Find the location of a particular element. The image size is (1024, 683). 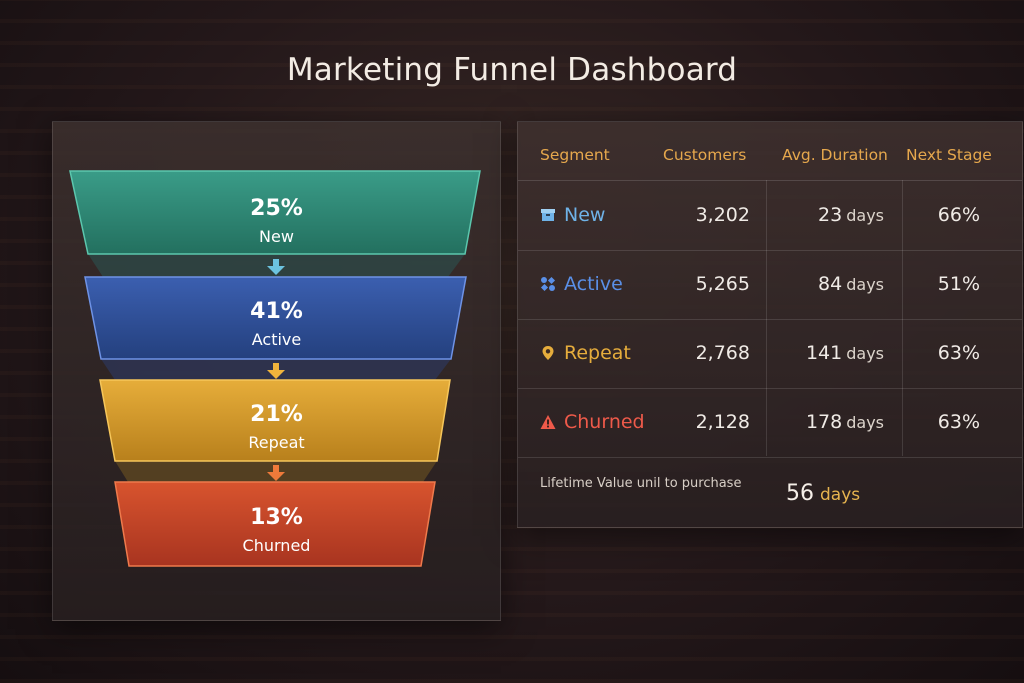

header-segment: Segment is located at coordinates (575, 155).